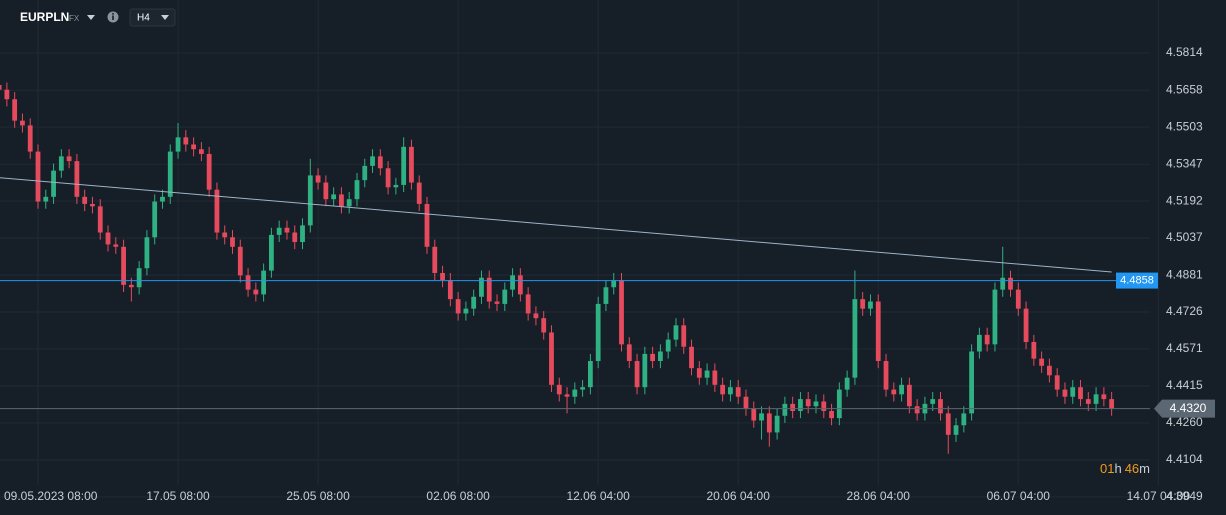  Describe the element at coordinates (738, 496) in the screenshot. I see `x-tick-label: 20.06 04:00` at that location.